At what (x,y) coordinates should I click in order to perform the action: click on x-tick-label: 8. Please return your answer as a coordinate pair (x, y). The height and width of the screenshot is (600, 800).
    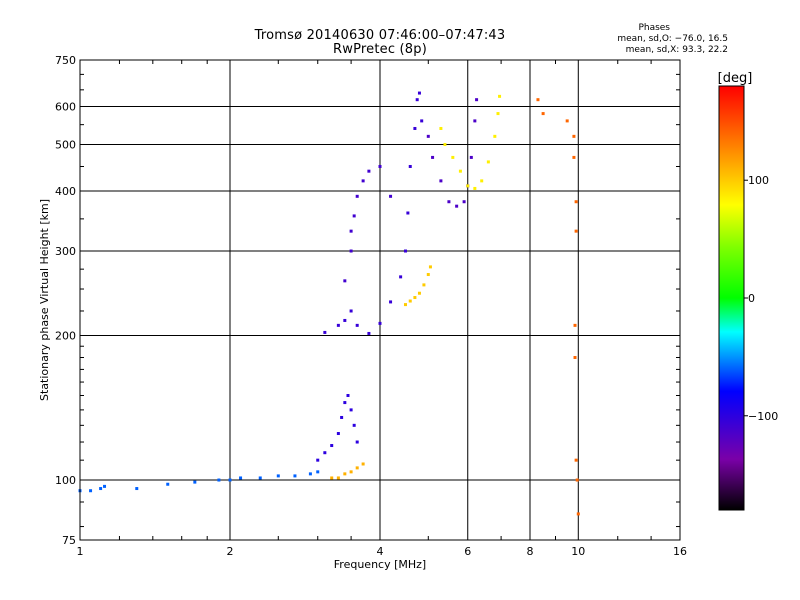
    Looking at the image, I should click on (530, 551).